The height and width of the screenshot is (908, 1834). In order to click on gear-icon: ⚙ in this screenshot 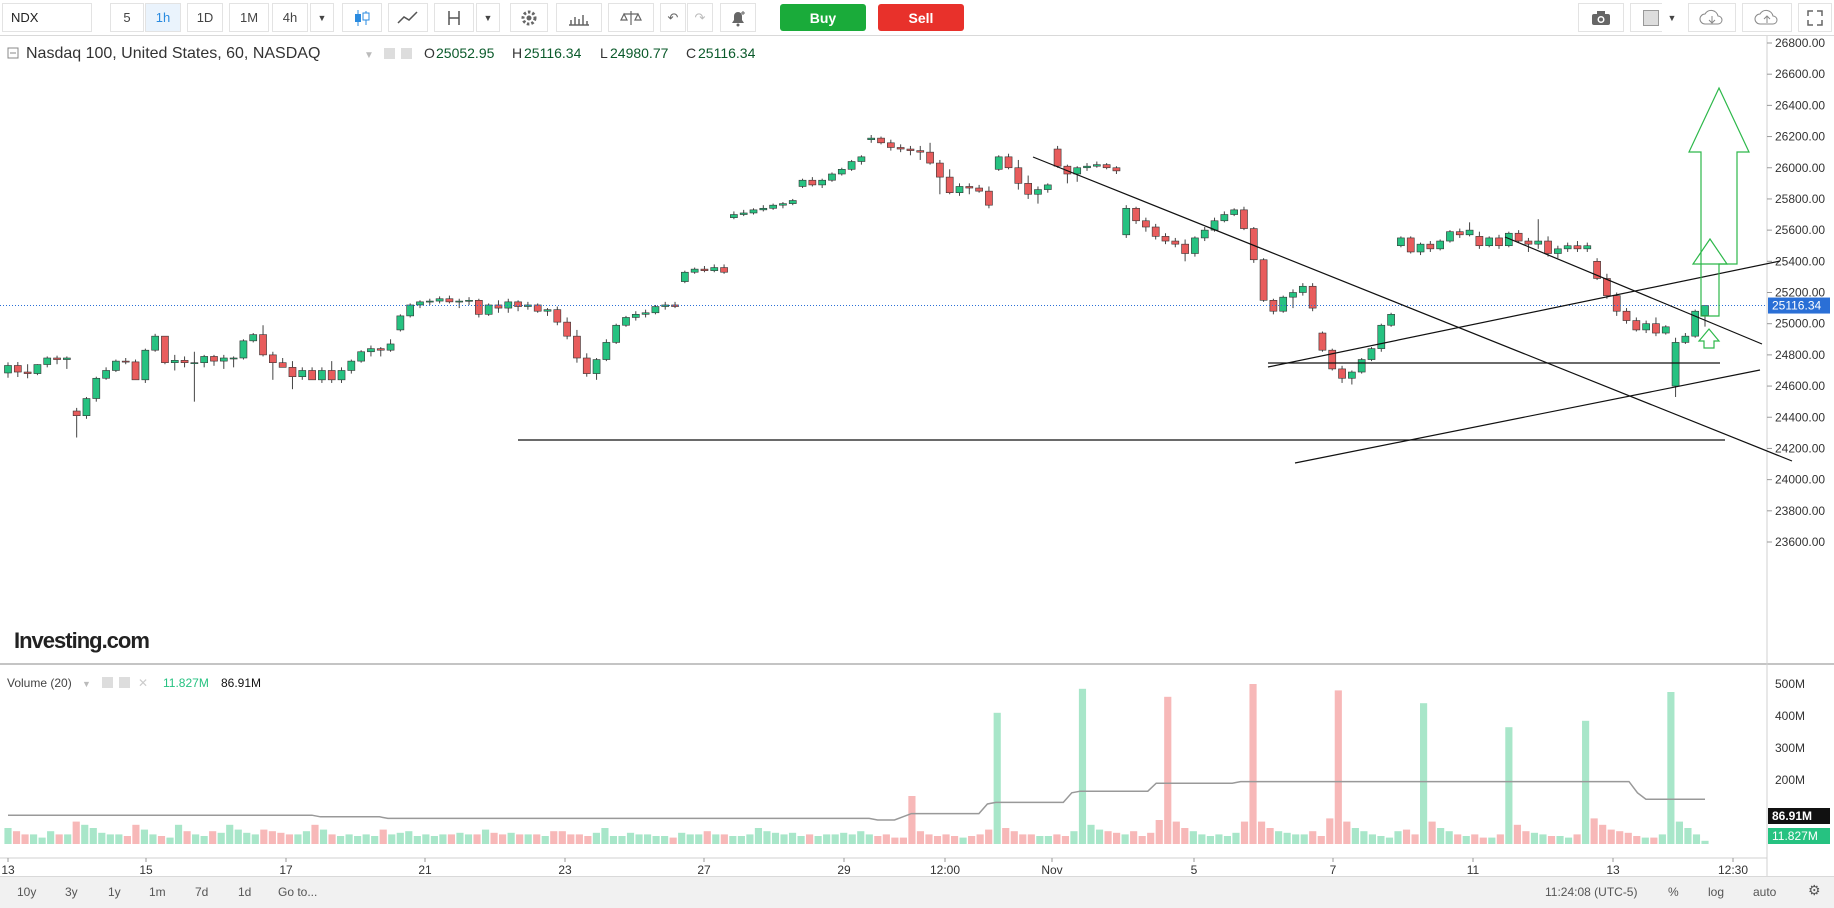, I will do `click(1814, 890)`.